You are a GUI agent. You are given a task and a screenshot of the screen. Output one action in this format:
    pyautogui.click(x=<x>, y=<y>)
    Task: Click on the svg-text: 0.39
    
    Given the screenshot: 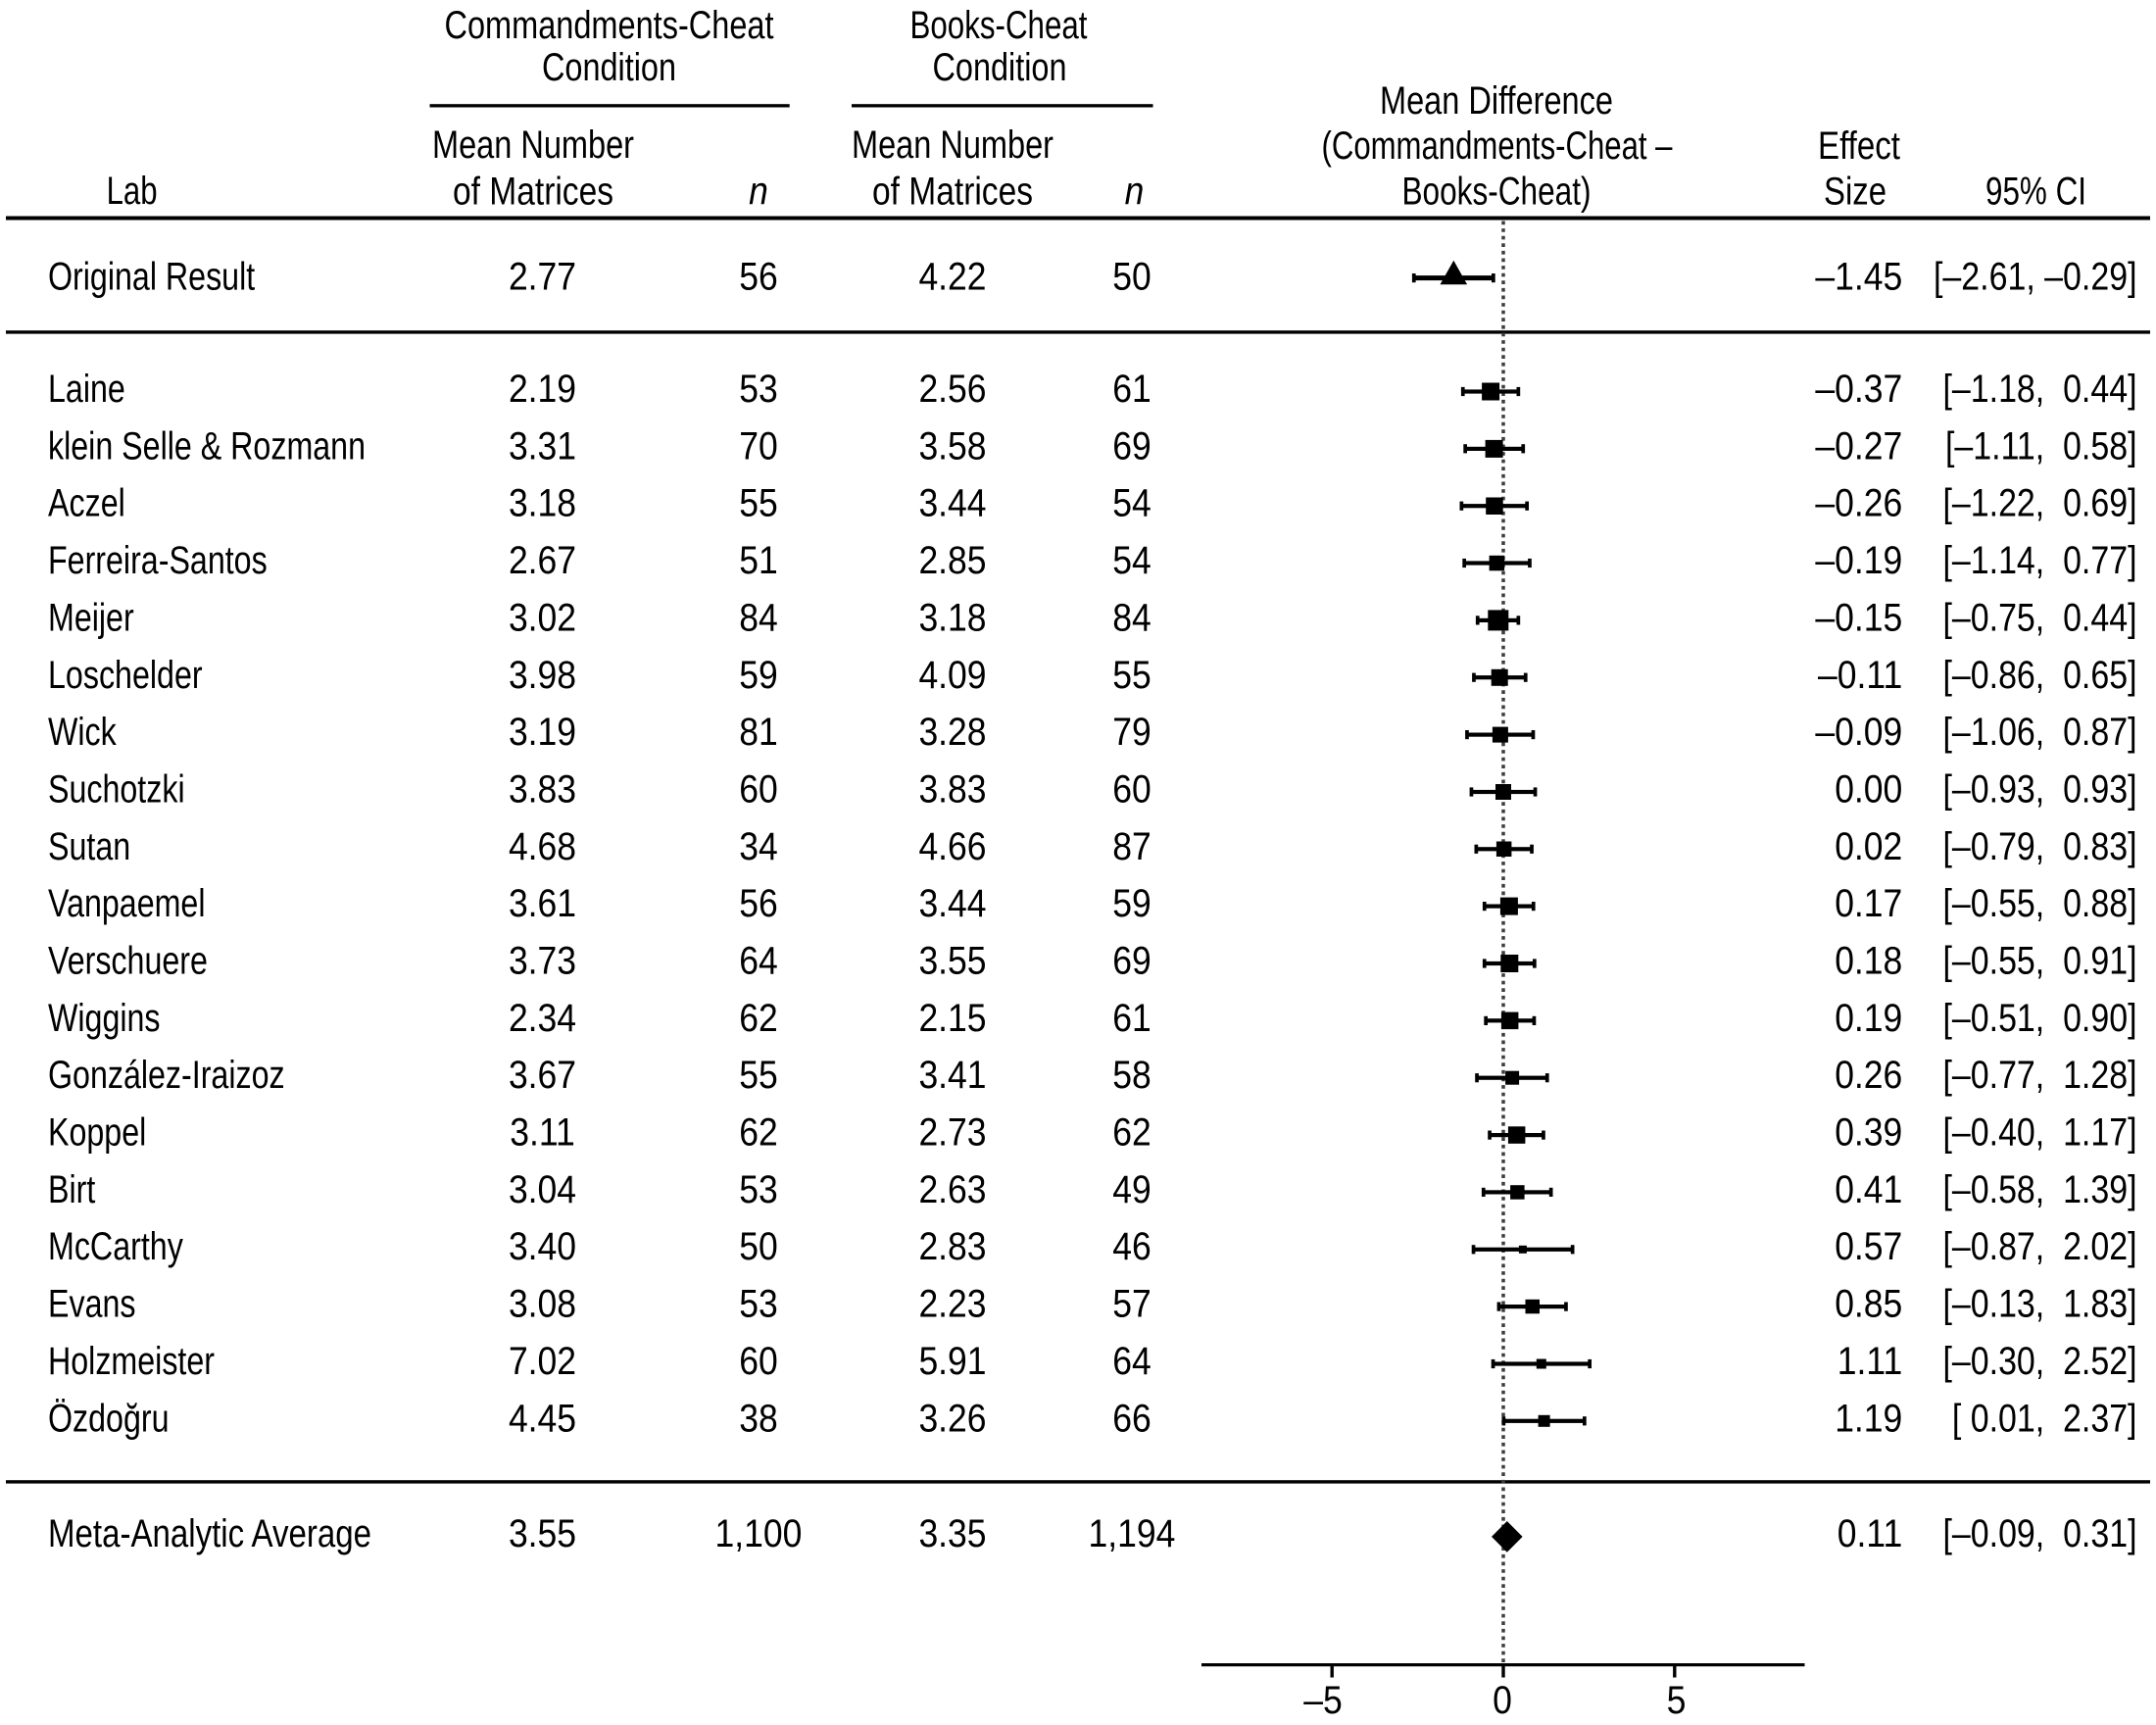 What is the action you would take?
    pyautogui.click(x=1868, y=1133)
    